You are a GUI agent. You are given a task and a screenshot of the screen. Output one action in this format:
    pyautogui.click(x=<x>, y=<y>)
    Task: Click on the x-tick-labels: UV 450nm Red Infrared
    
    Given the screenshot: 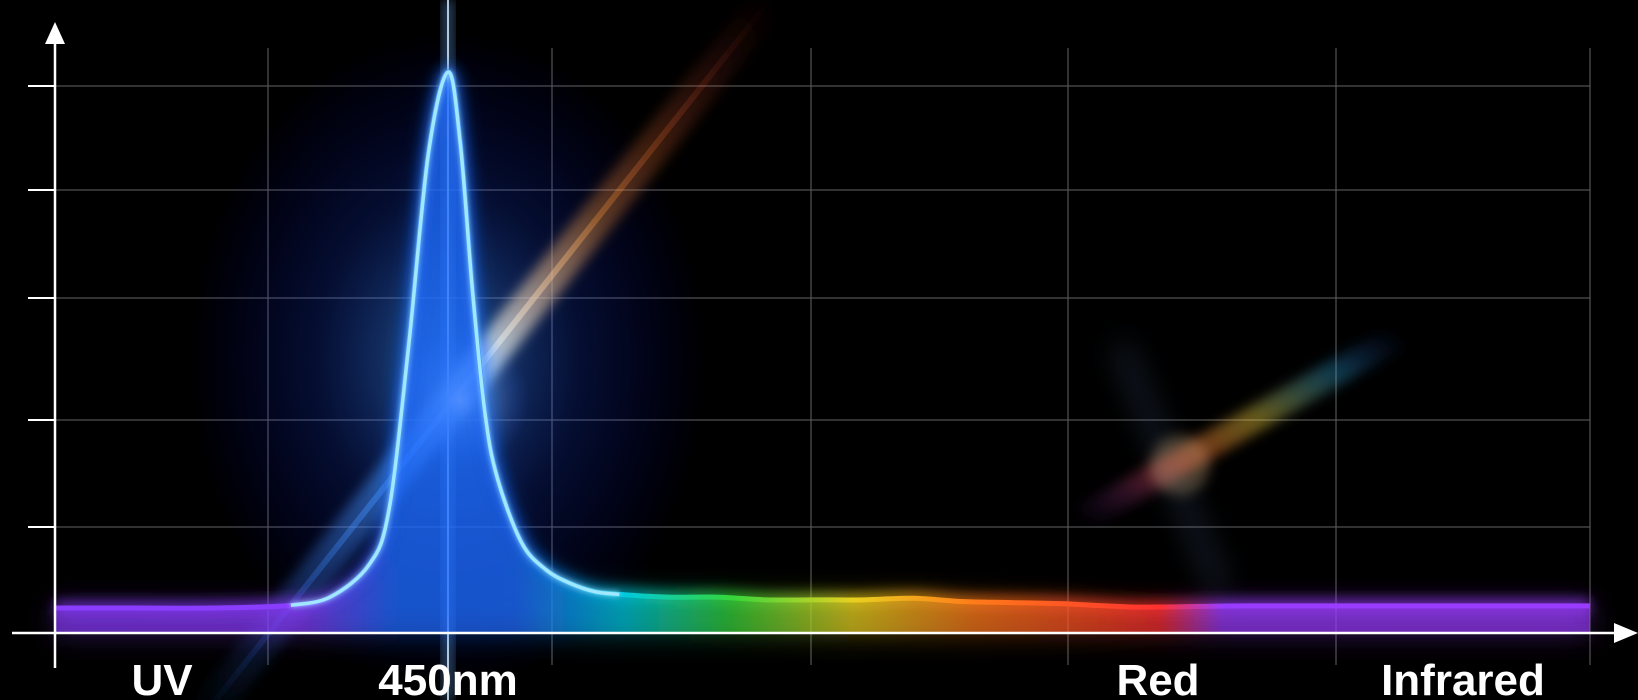 What is the action you would take?
    pyautogui.click(x=837, y=678)
    